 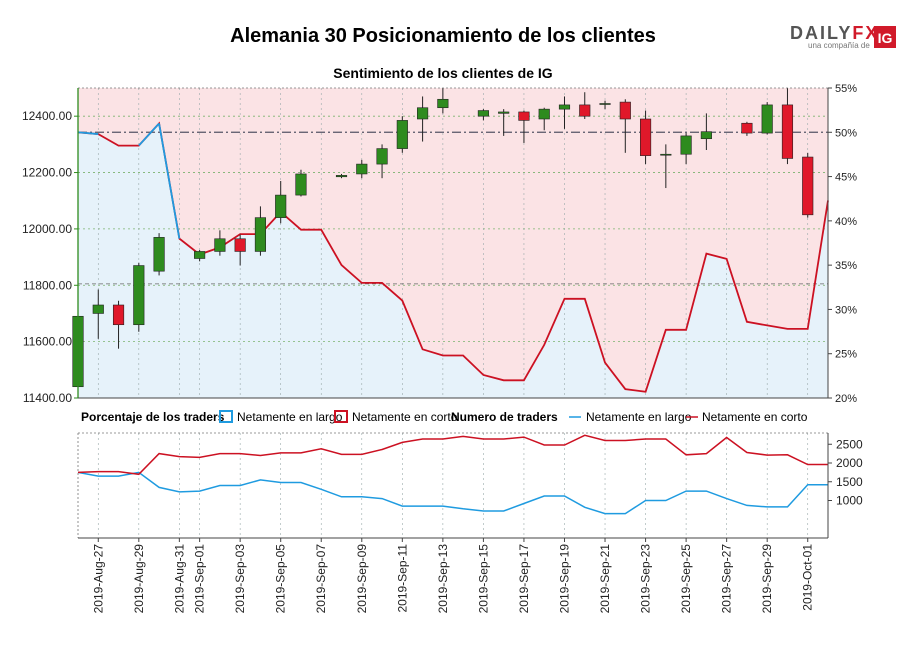 What do you see at coordinates (200, 579) in the screenshot?
I see `x-tick-label: 2019-Sep-01` at bounding box center [200, 579].